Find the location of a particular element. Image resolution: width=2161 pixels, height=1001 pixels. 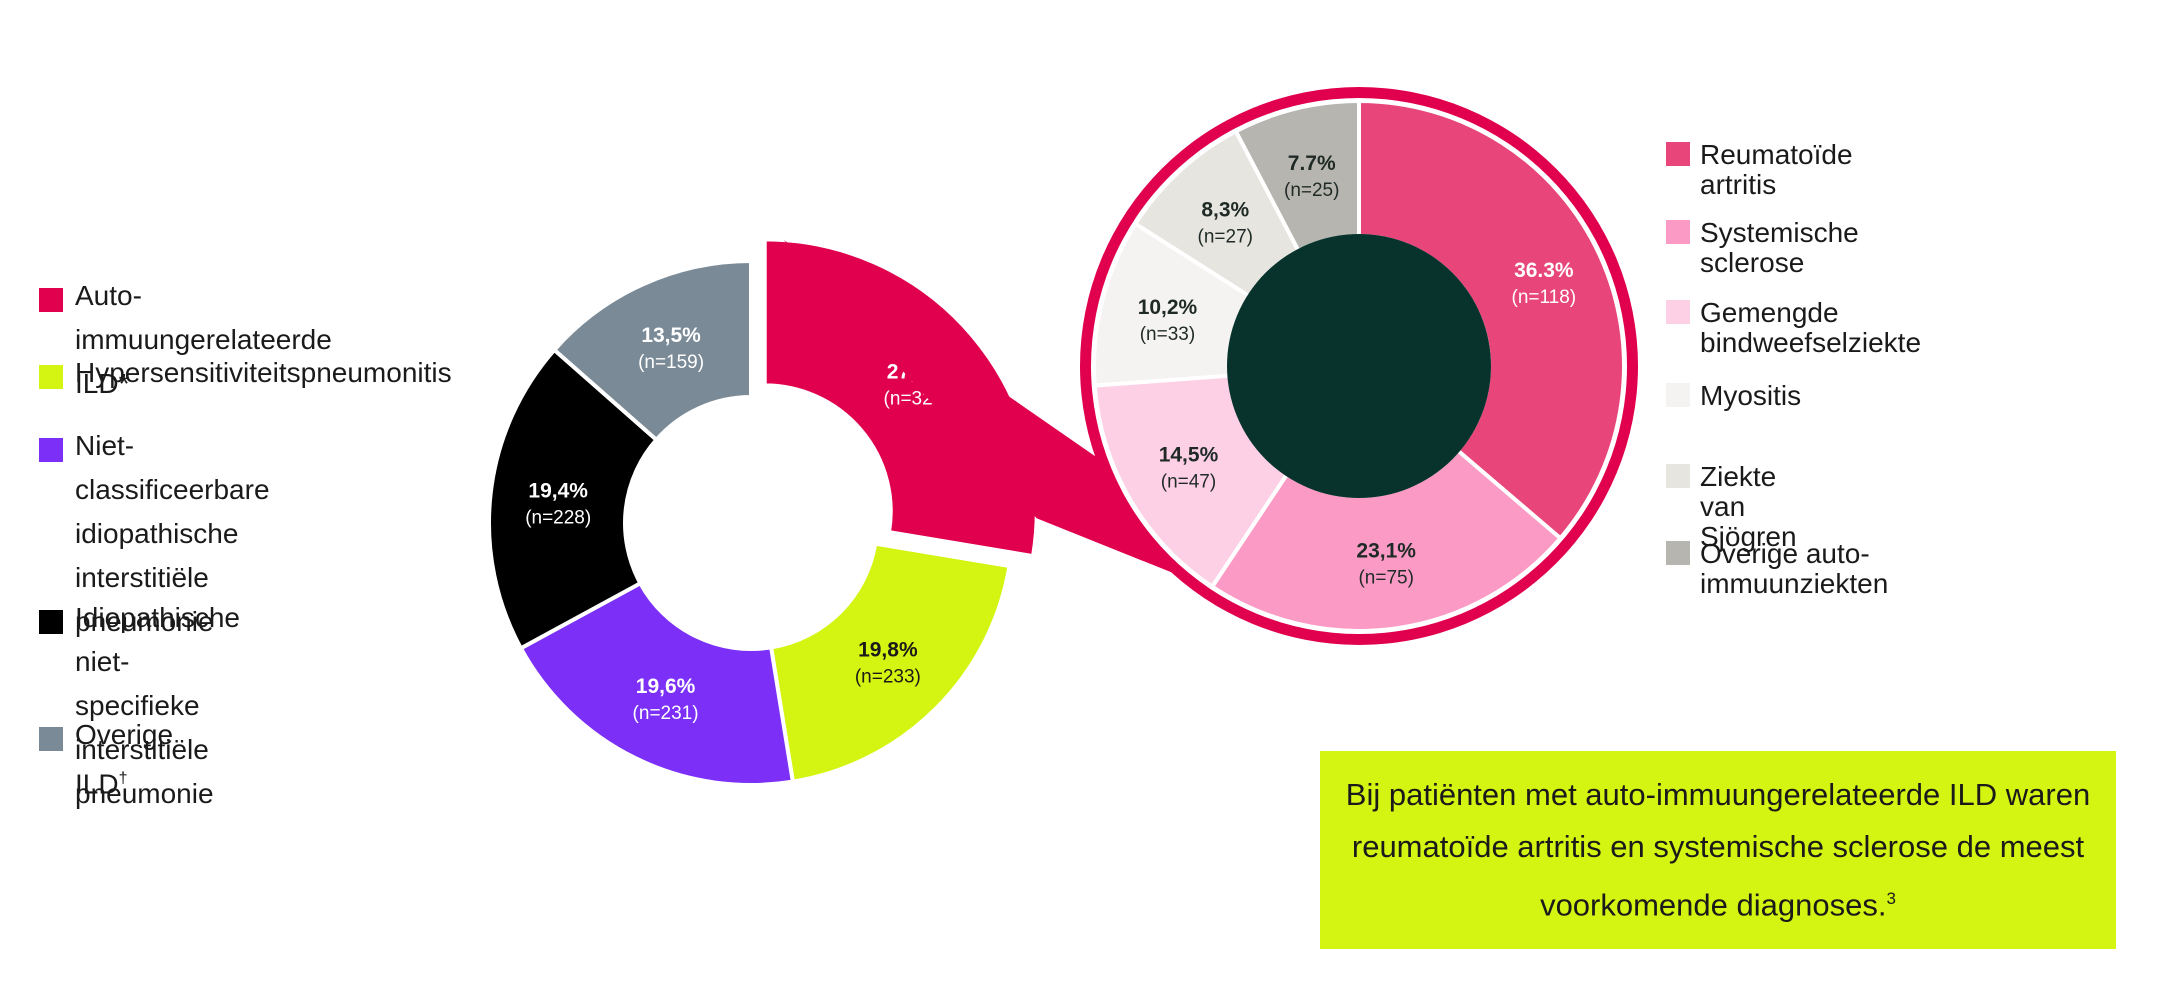

slice-idiopathische-niet-specifieke-interstitiele-pneumonie is located at coordinates (573, 499).